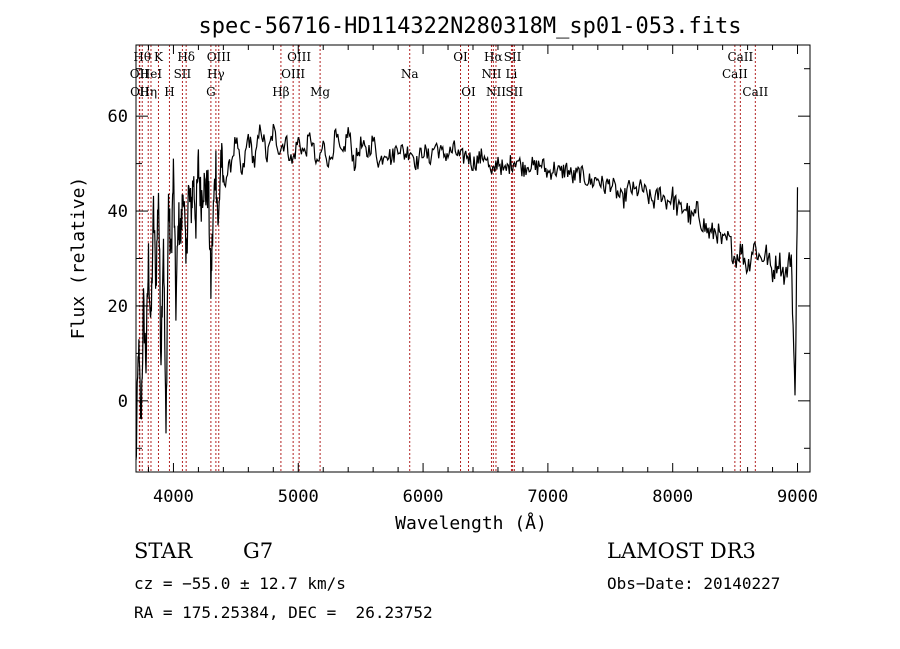  Describe the element at coordinates (159, 57) in the screenshot. I see `marker-label: K` at that location.